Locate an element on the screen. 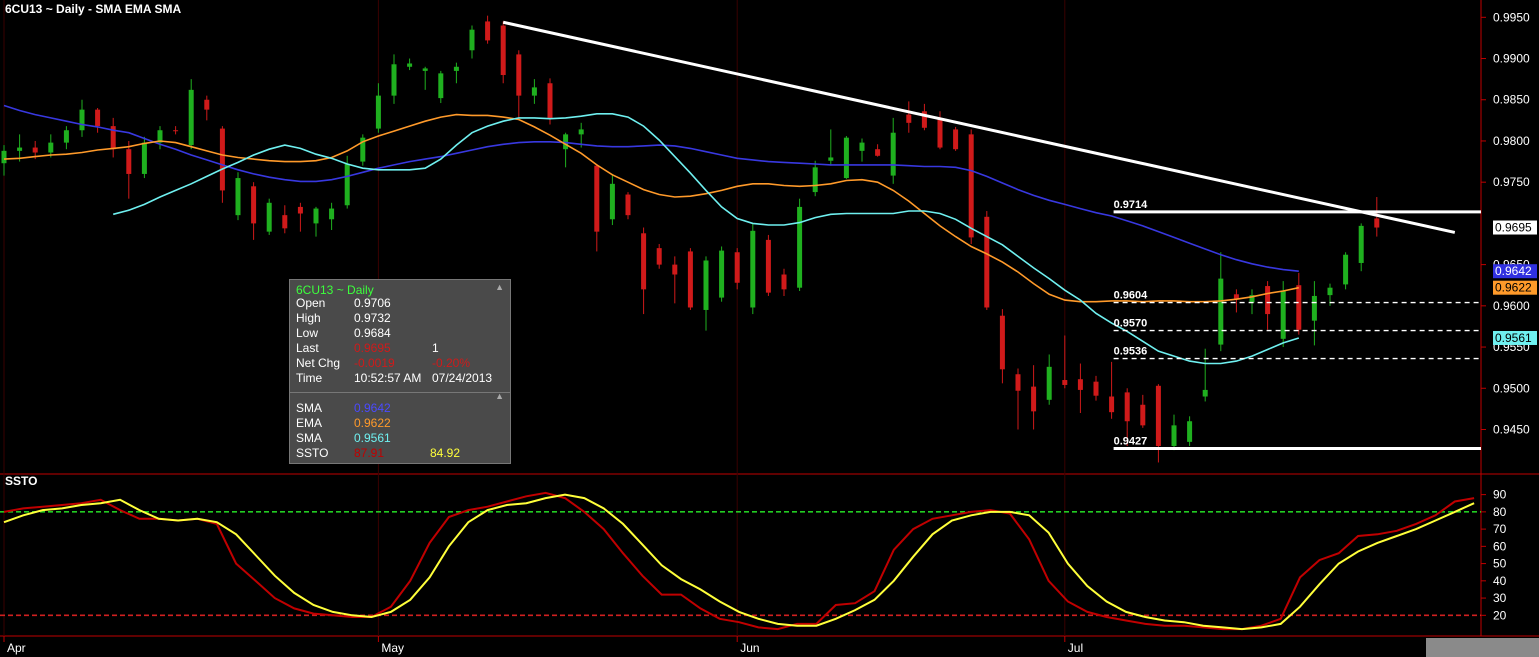 Image resolution: width=1539 pixels, height=657 pixels. tooltip-label: Open is located at coordinates (311, 303).